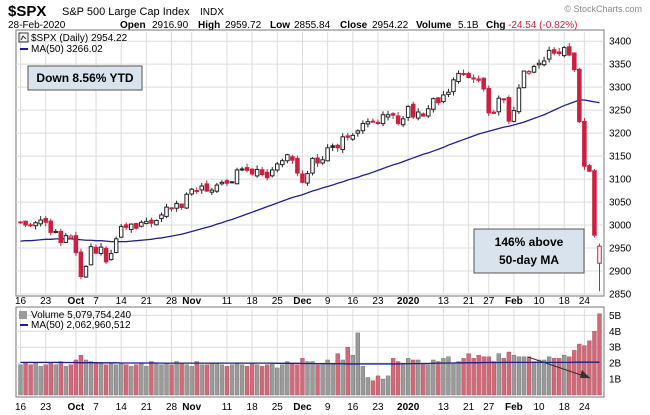 The width and height of the screenshot is (650, 415). Describe the element at coordinates (96, 407) in the screenshot. I see `x-tick-label-bottom: 7` at that location.